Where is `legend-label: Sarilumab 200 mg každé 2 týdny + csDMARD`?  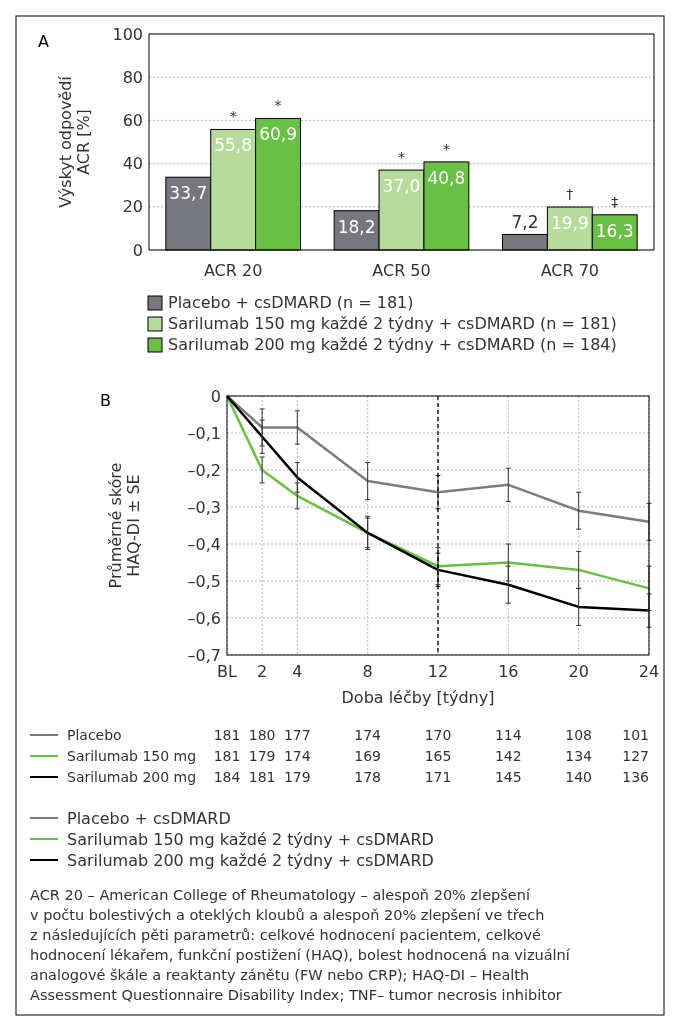
legend-label: Sarilumab 200 mg každé 2 týdny + csDMARD is located at coordinates (250, 860).